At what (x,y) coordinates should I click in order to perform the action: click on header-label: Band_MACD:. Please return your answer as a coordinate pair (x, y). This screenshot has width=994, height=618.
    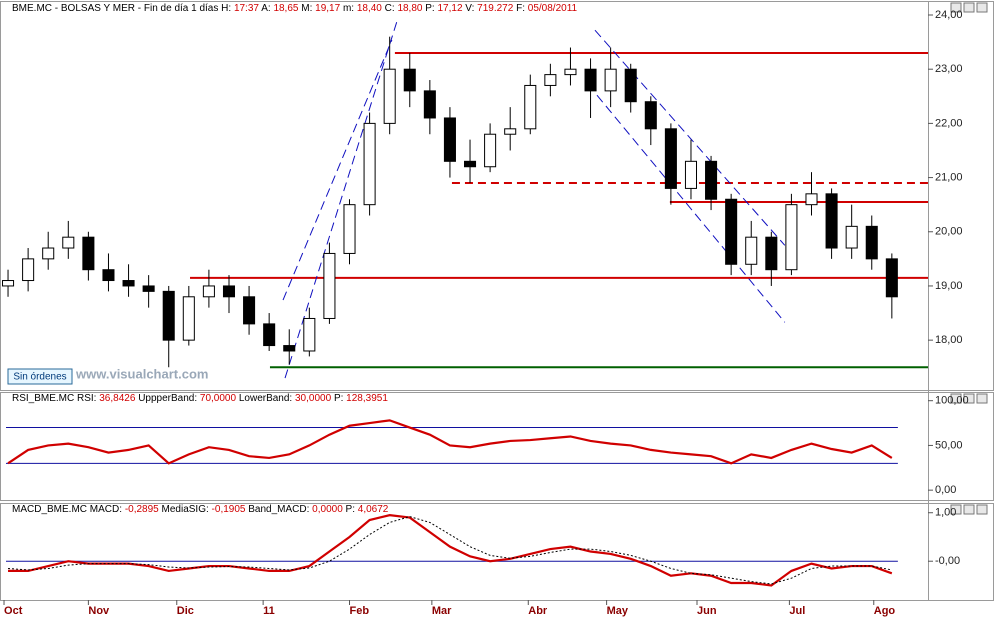
    Looking at the image, I should click on (278, 509).